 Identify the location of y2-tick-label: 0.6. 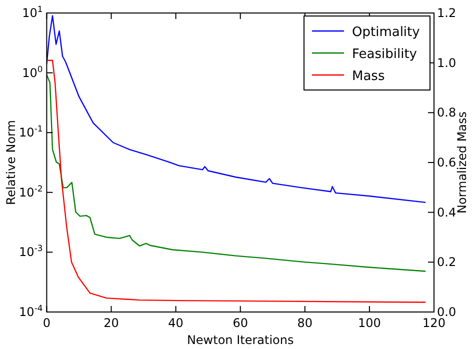
(446, 163).